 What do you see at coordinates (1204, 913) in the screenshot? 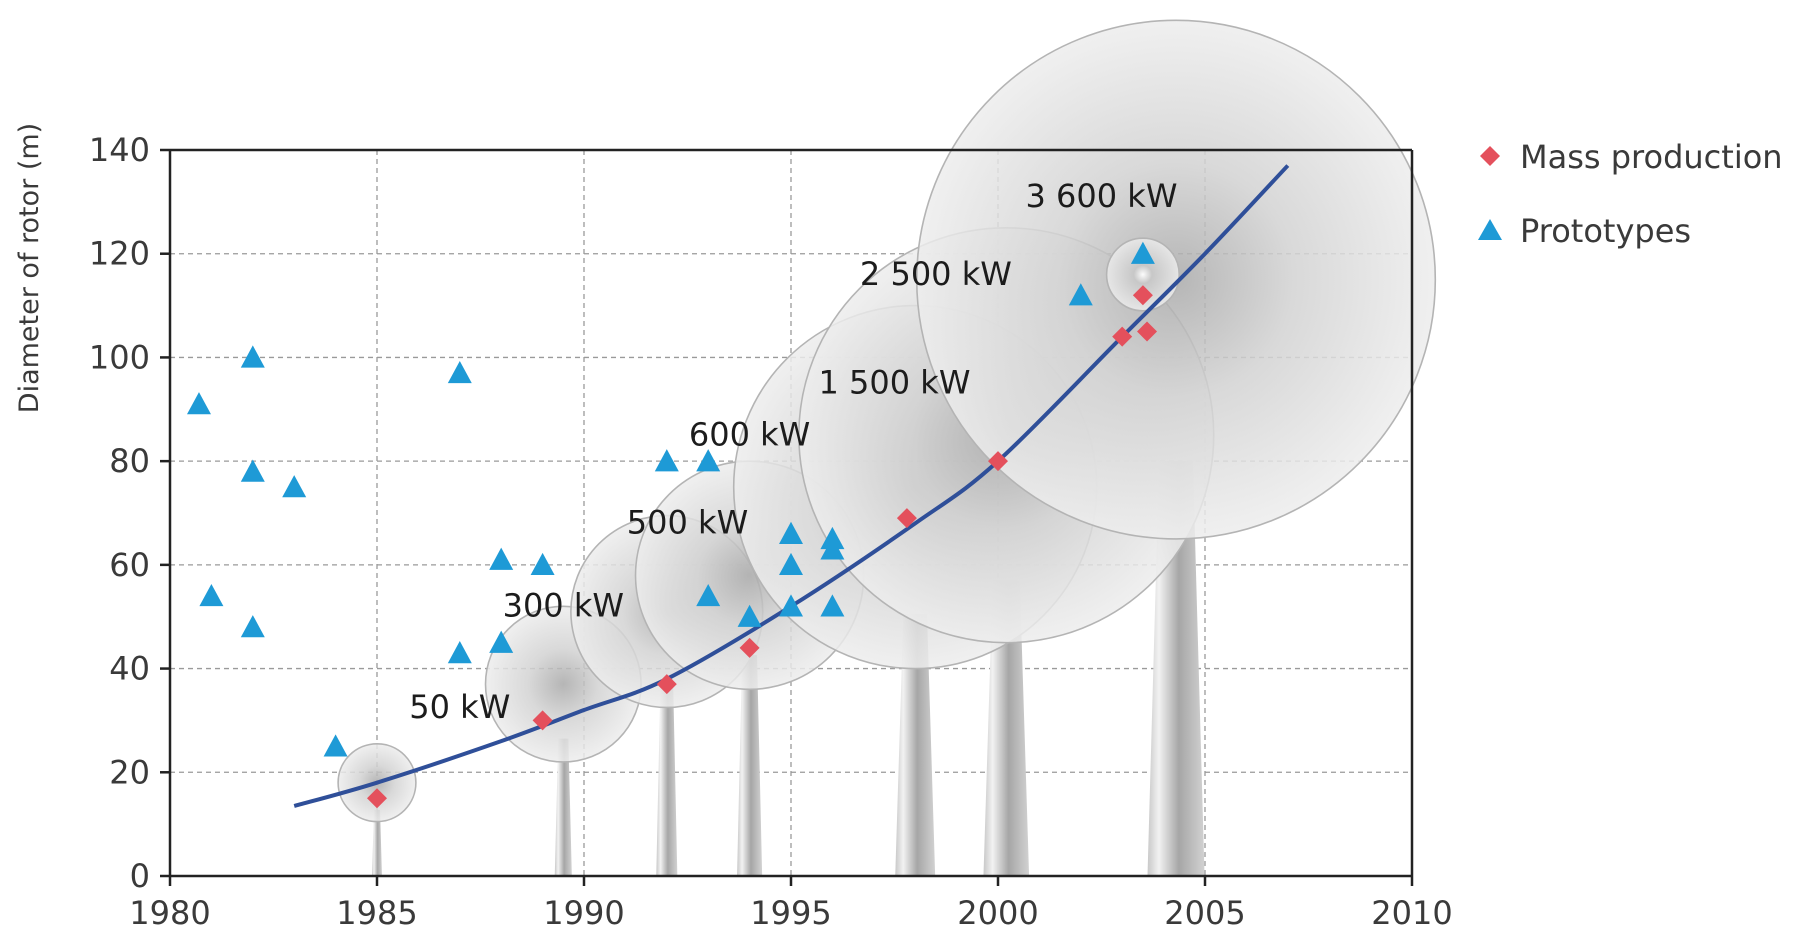
I see `x-tick-label-2005: 2005` at bounding box center [1204, 913].